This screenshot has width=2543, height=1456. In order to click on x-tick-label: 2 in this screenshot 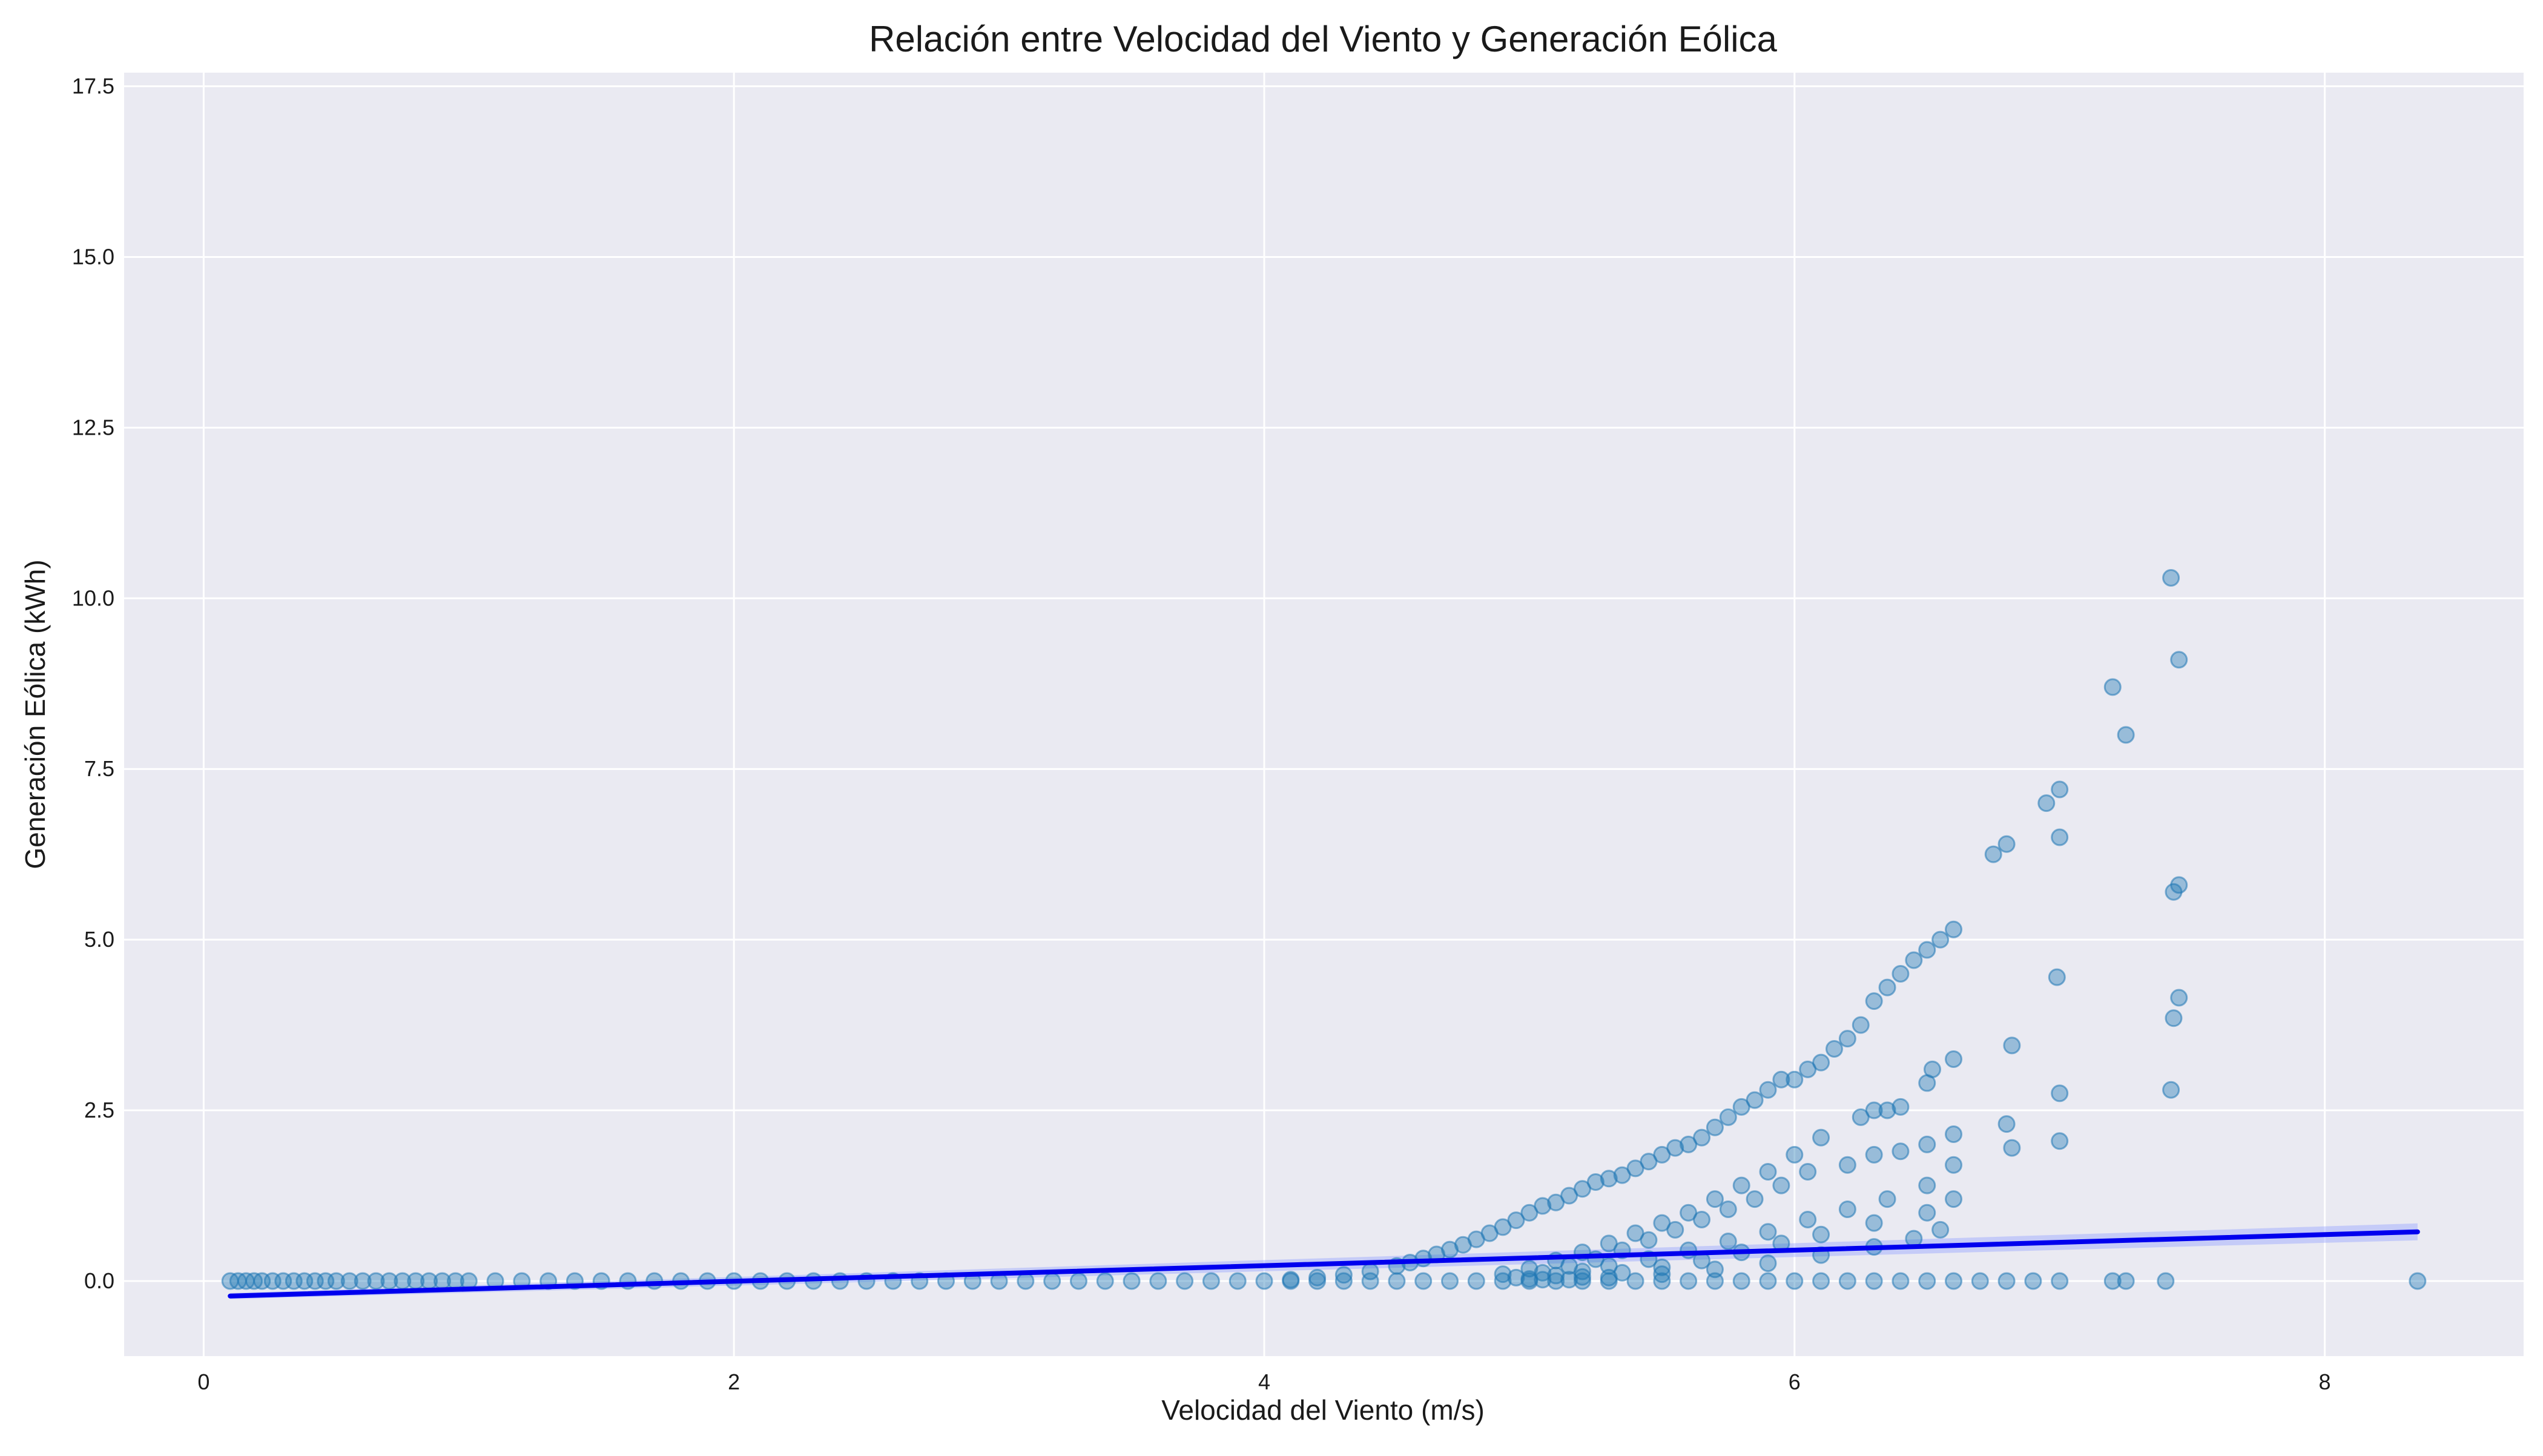, I will do `click(734, 1381)`.